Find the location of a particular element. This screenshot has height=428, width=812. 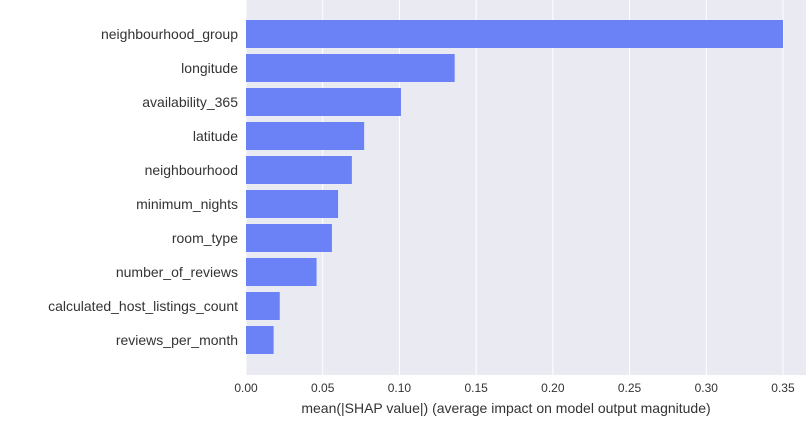

category-label: calculated_host_listings_count is located at coordinates (143, 306).